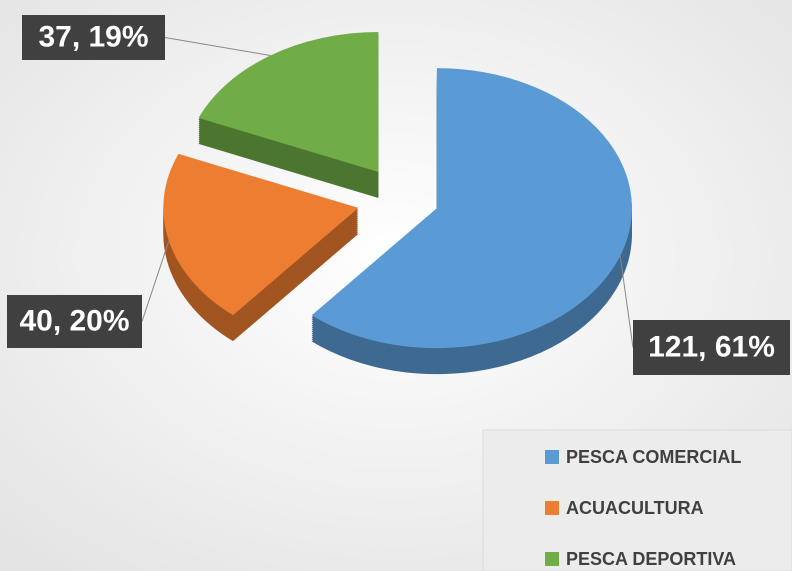  I want to click on data-label: 40, 20%, so click(74, 320).